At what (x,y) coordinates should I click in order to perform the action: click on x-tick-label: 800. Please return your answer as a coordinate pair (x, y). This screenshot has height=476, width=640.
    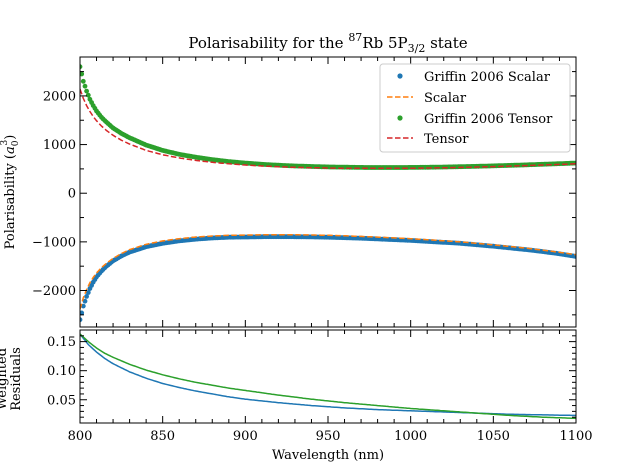
    Looking at the image, I should click on (80, 436).